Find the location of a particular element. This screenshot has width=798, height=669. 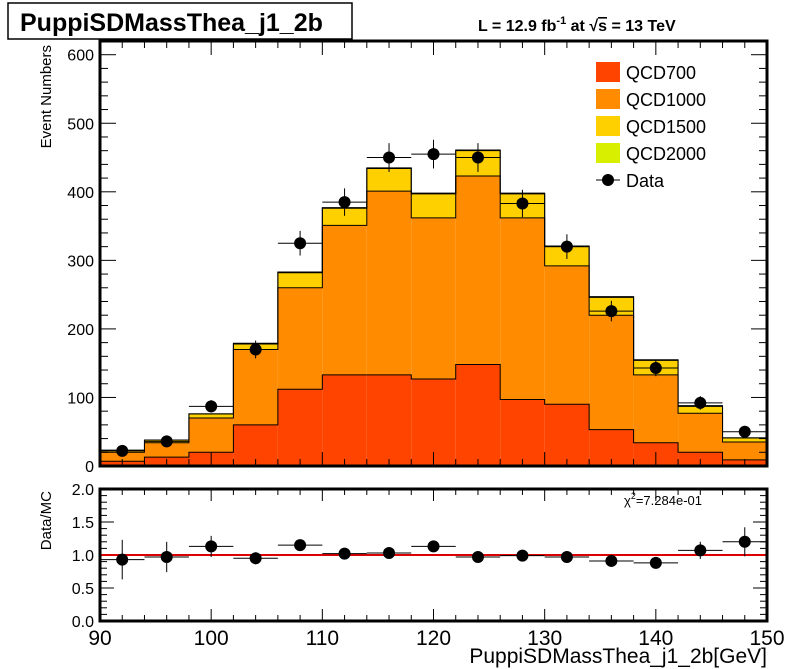

luminosity-label: L = 12.9 fb-1 at √s = 13 TeV is located at coordinates (577, 25).